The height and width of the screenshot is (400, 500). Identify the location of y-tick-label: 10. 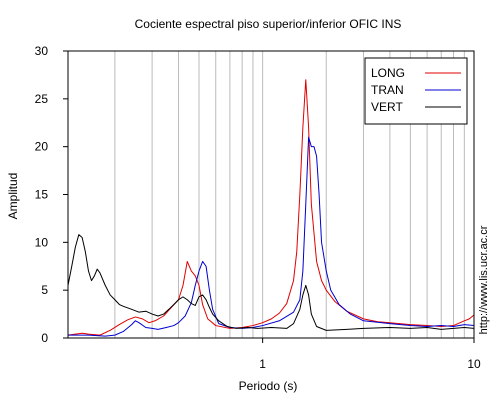
(42, 242).